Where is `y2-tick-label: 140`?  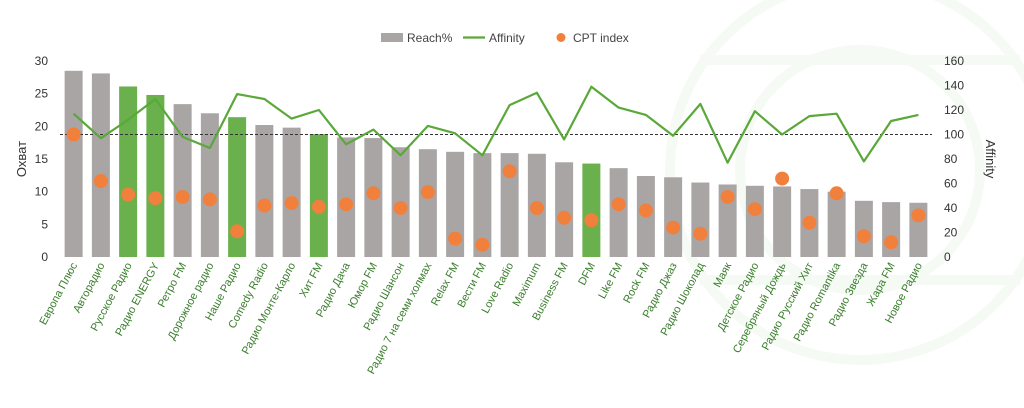 y2-tick-label: 140 is located at coordinates (954, 86).